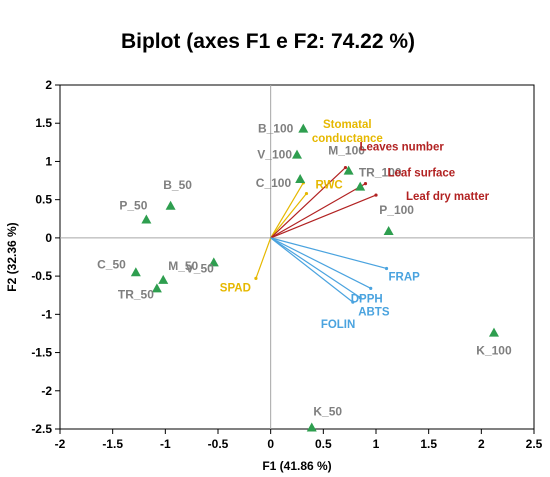 The image size is (550, 477). I want to click on variable-vectors, so click(321, 234).